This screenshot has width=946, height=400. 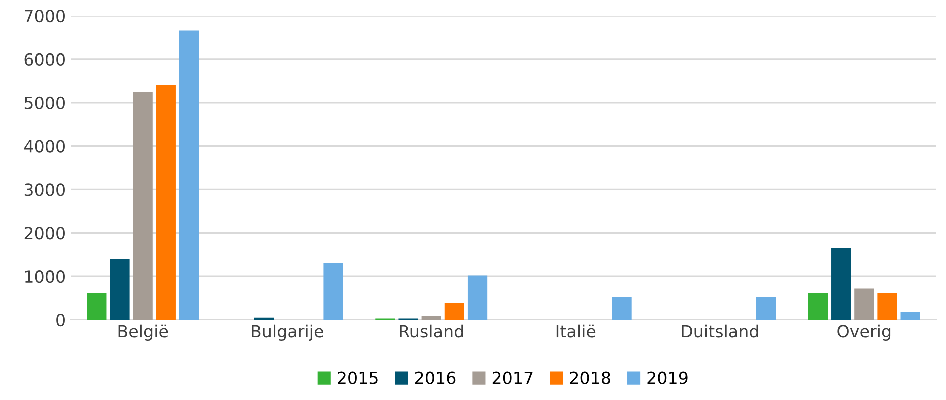 What do you see at coordinates (143, 332) in the screenshot?
I see `x-tick-label: België` at bounding box center [143, 332].